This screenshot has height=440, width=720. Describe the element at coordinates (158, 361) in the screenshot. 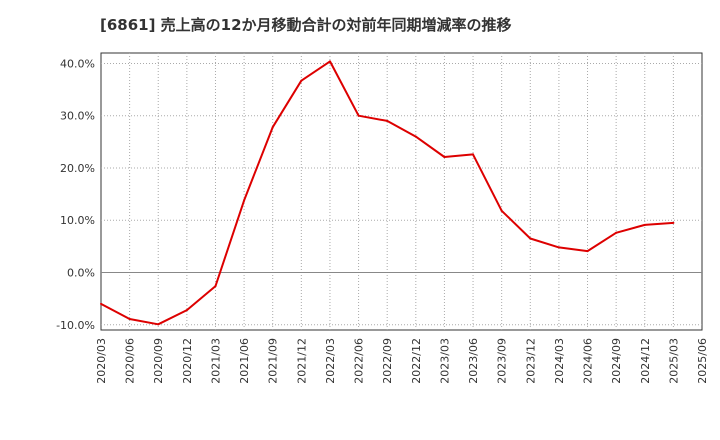

I see `x-tick-label: 2020/09` at that location.